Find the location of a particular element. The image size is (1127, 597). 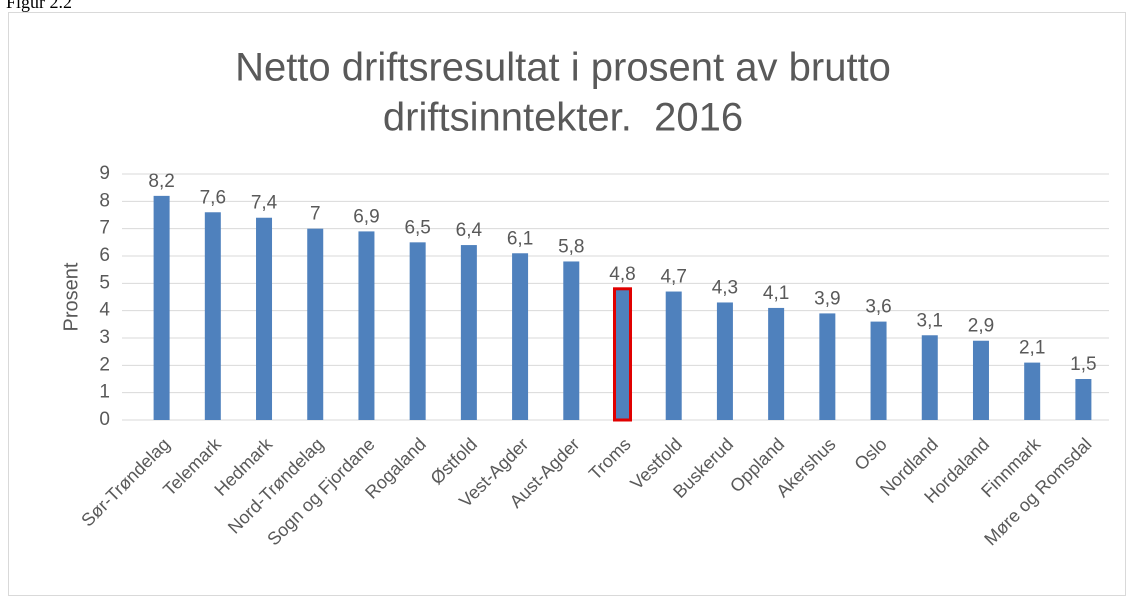

y-axis-title: Prosent is located at coordinates (71, 296).